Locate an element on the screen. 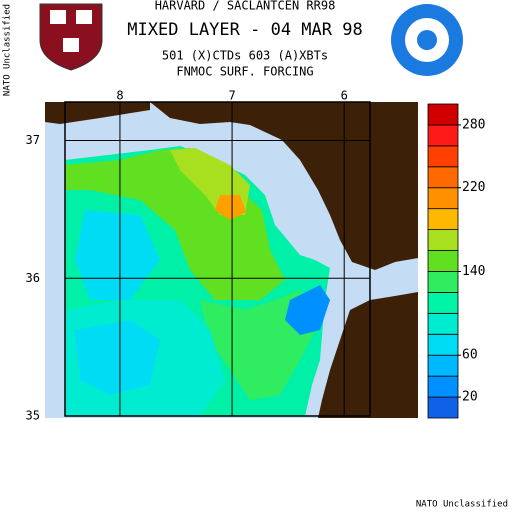  lat-tick-label: 35 is located at coordinates (33, 416).